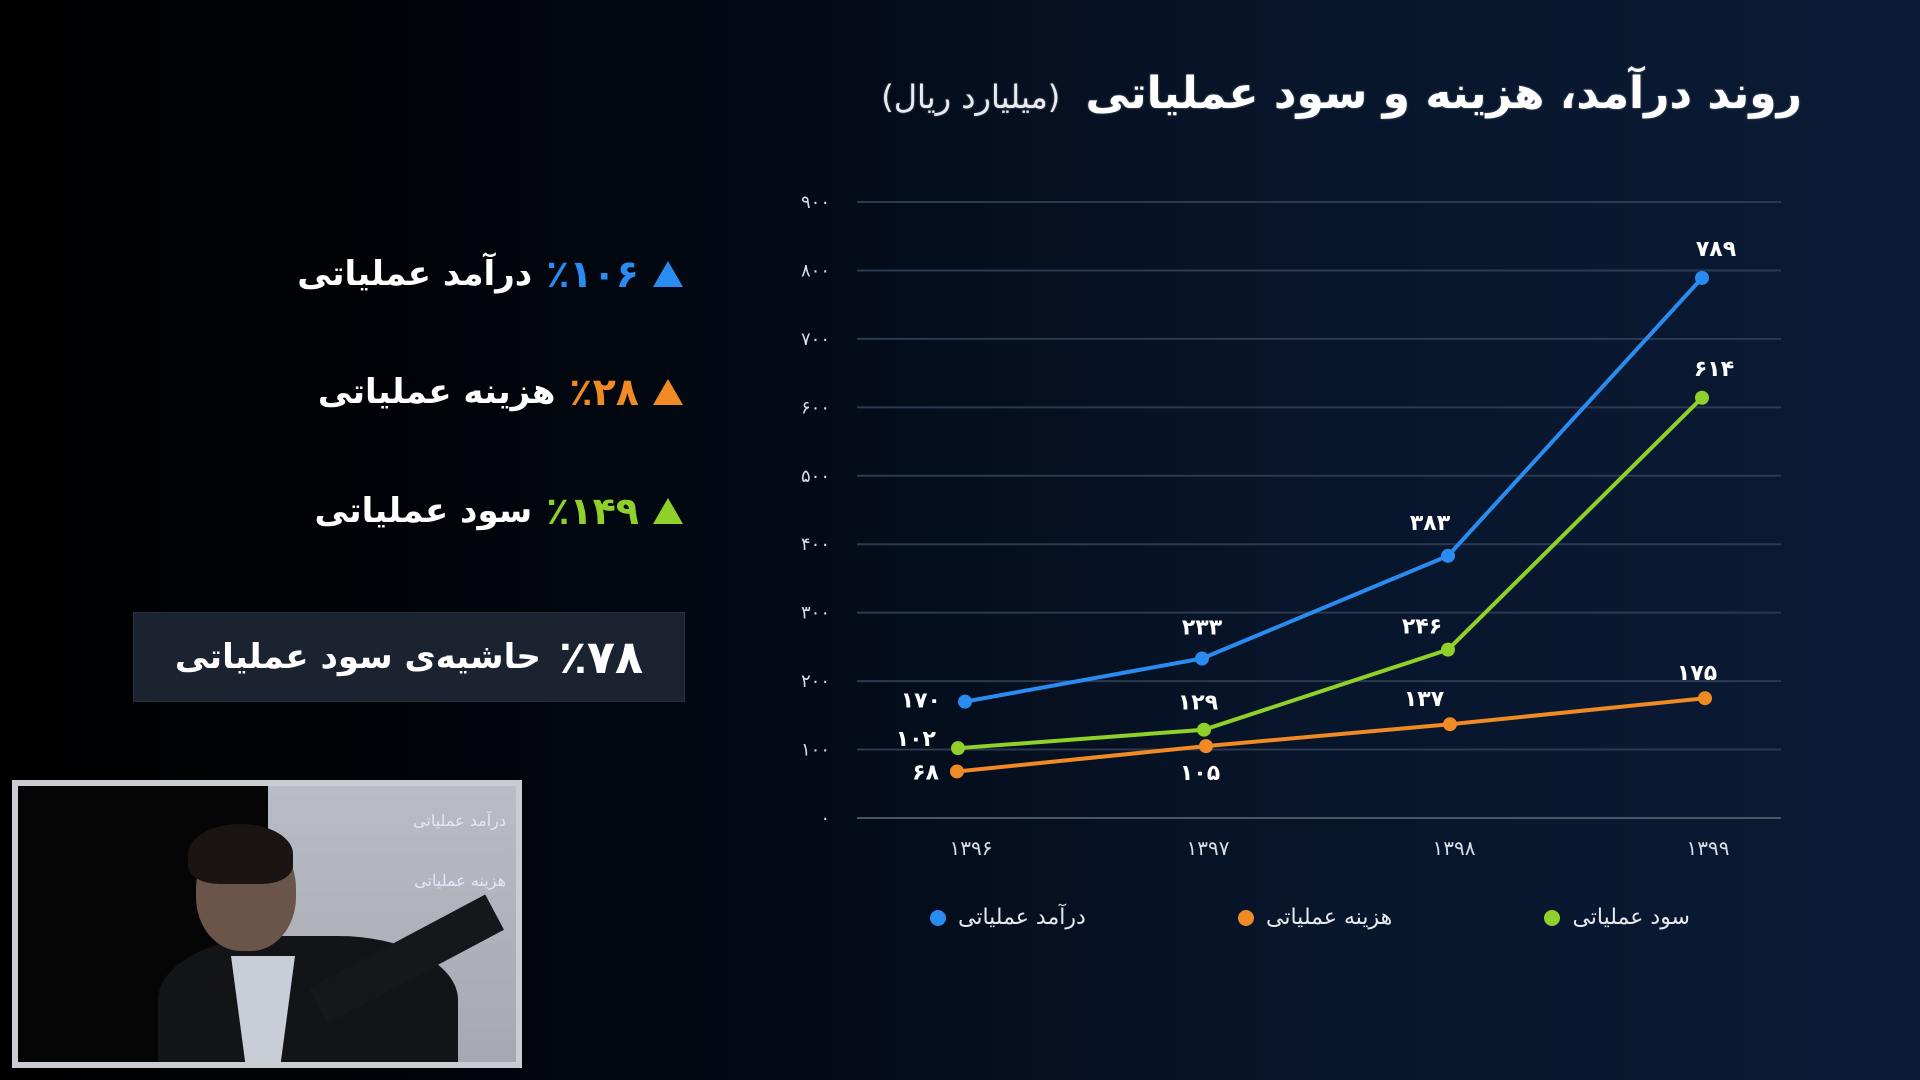 This screenshot has height=1080, width=1920. What do you see at coordinates (604, 392) in the screenshot?
I see `kpi-cost-value: ٪۲۸` at bounding box center [604, 392].